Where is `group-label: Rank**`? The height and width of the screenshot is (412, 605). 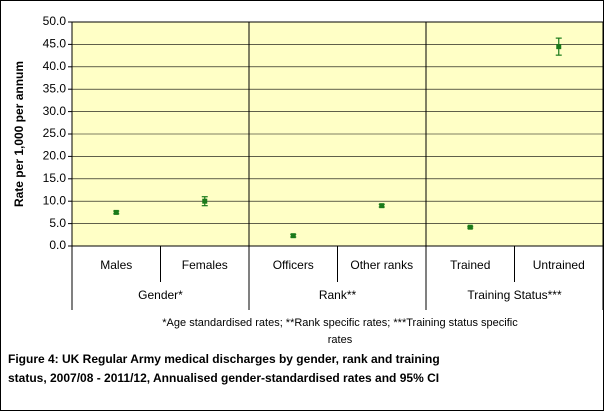 group-label: Rank** is located at coordinates (338, 295).